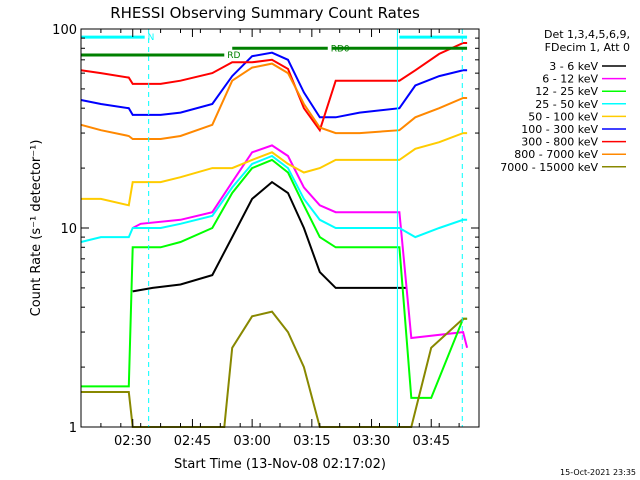 The width and height of the screenshot is (640, 480). I want to click on x-tick-label-1: 02:30, so click(132, 441).